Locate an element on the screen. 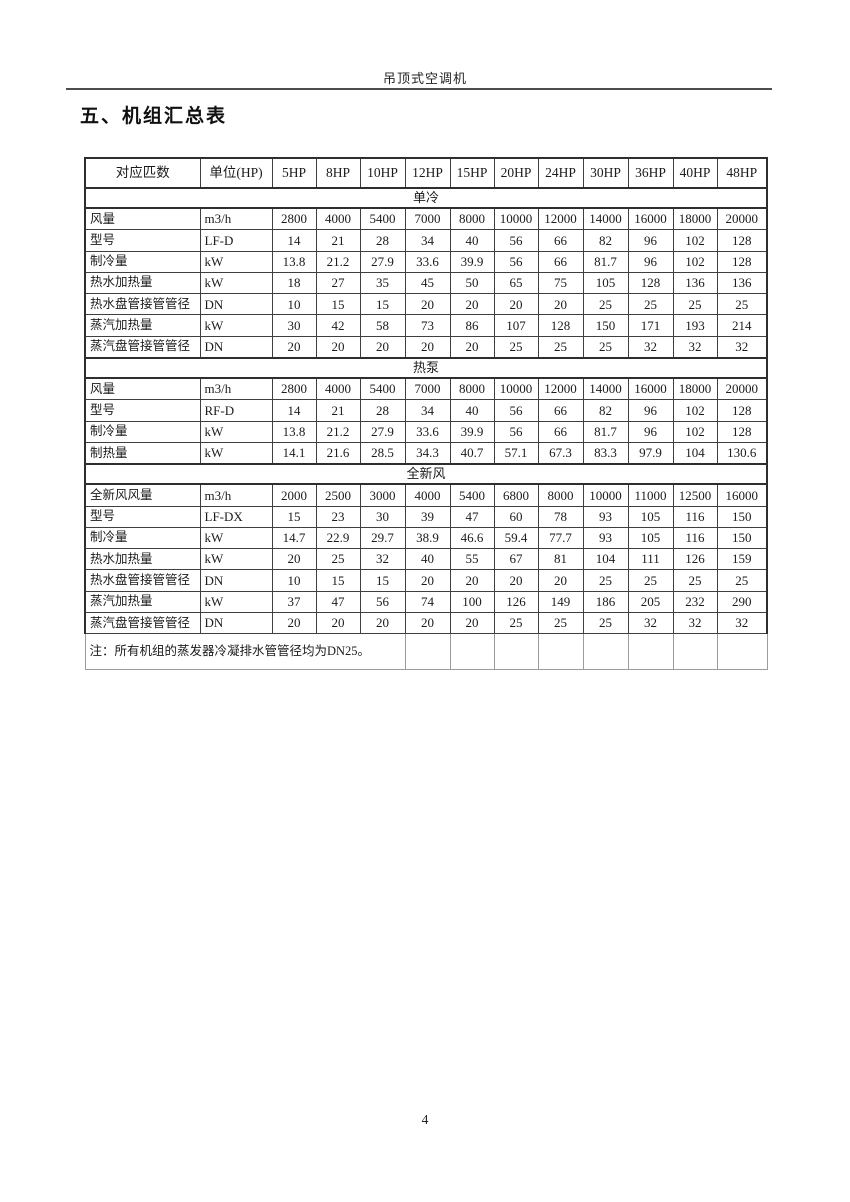 The image size is (850, 1202). value-cell: 150 is located at coordinates (605, 325).